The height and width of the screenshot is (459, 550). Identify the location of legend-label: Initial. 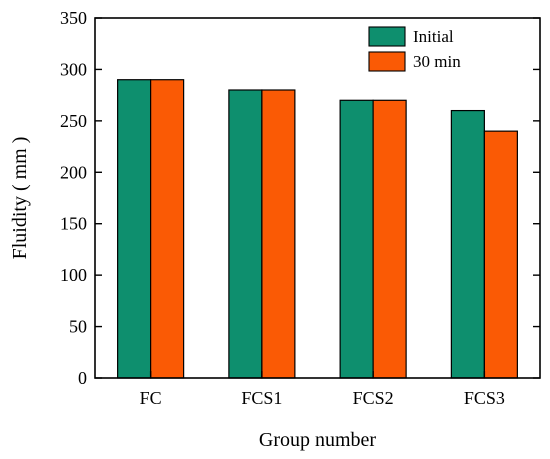
(433, 36).